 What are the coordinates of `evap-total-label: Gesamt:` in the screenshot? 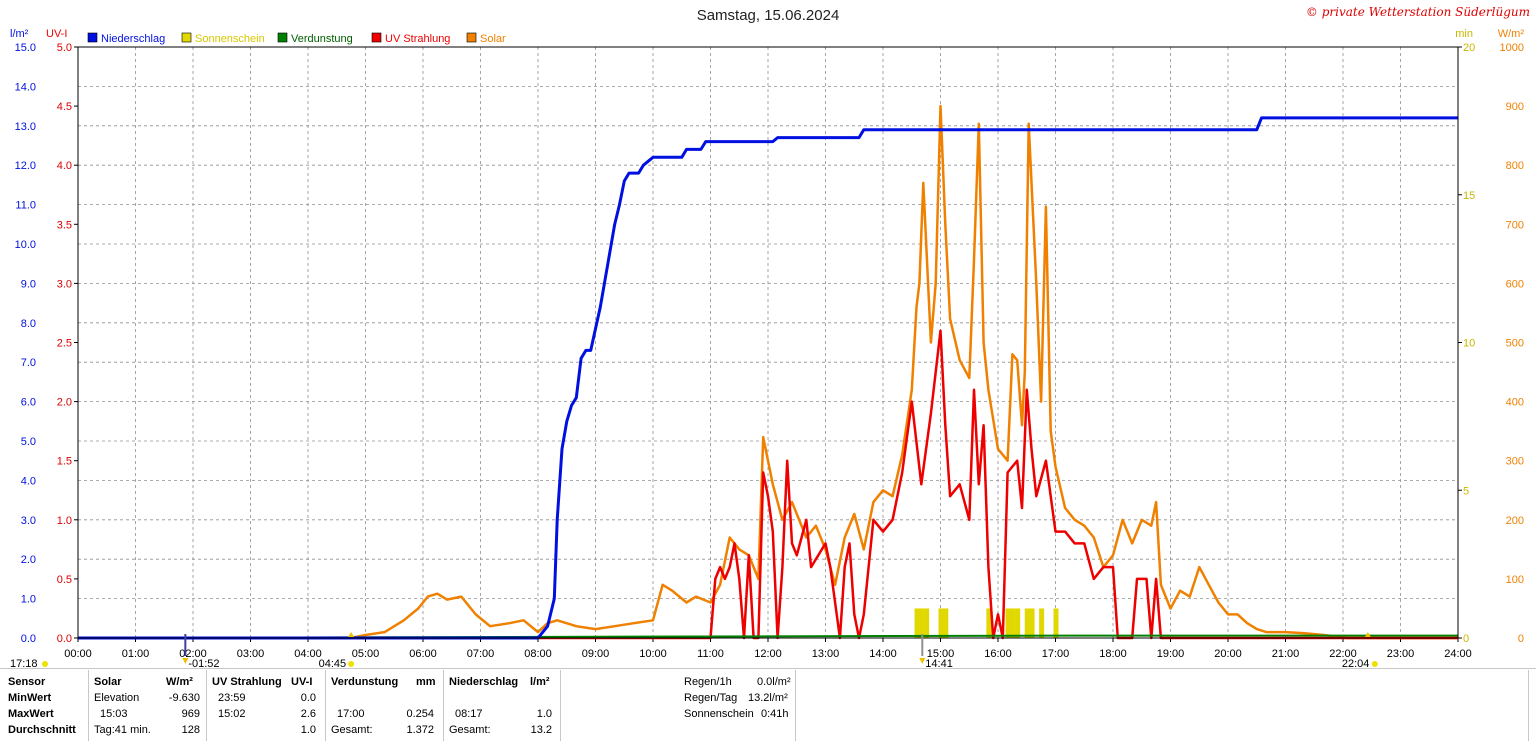 It's located at (352, 730).